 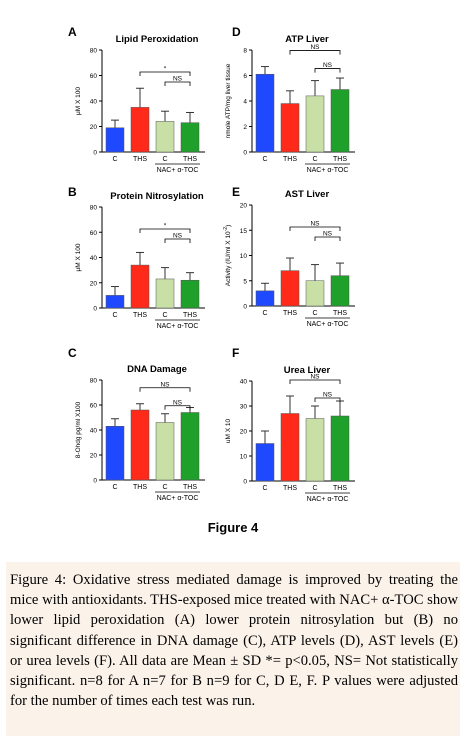 I want to click on panel-b-letter: B, so click(x=72, y=192).